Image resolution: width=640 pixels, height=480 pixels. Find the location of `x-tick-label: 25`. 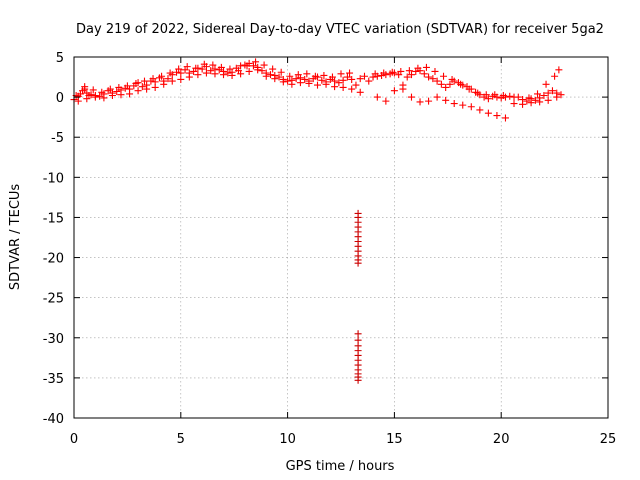

x-tick-label: 25 is located at coordinates (608, 439).